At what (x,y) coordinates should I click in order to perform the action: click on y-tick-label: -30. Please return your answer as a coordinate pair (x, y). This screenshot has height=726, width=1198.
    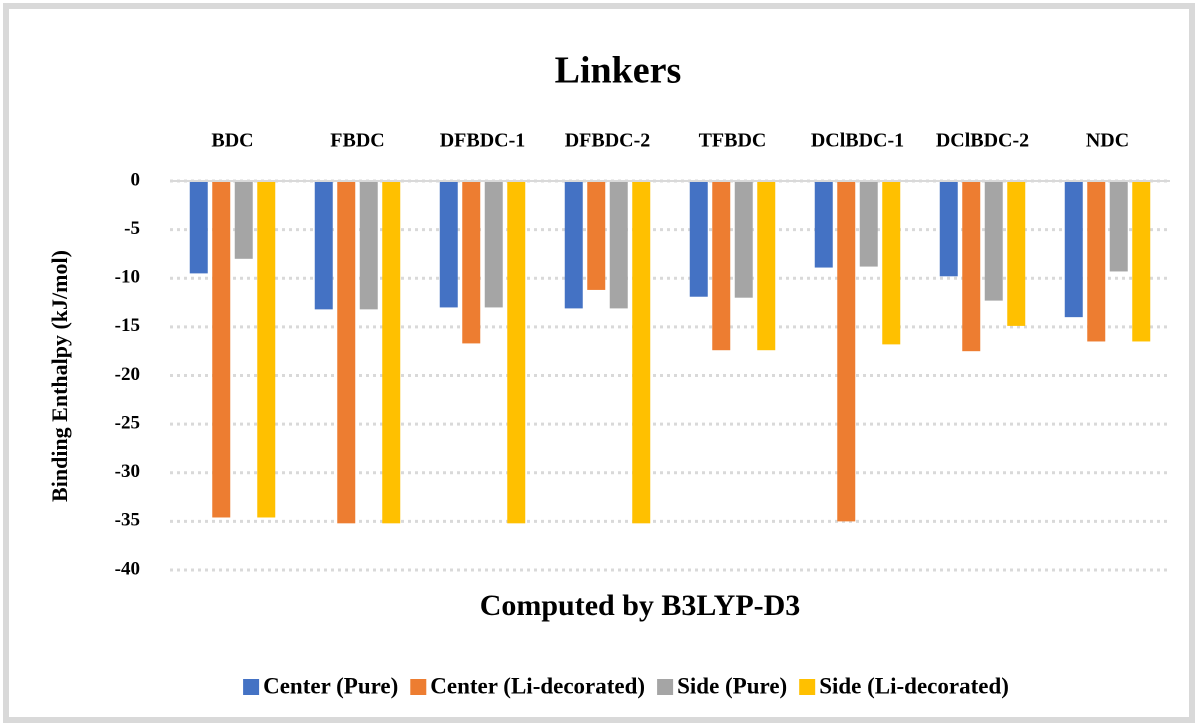
    Looking at the image, I should click on (127, 471).